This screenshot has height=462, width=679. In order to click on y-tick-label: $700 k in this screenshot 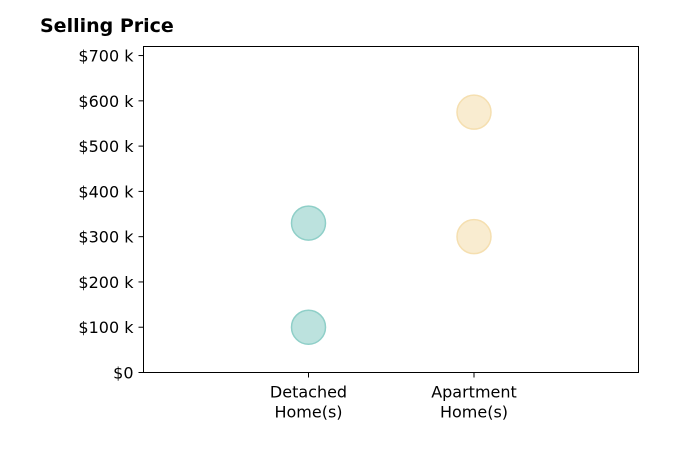, I will do `click(106, 56)`.